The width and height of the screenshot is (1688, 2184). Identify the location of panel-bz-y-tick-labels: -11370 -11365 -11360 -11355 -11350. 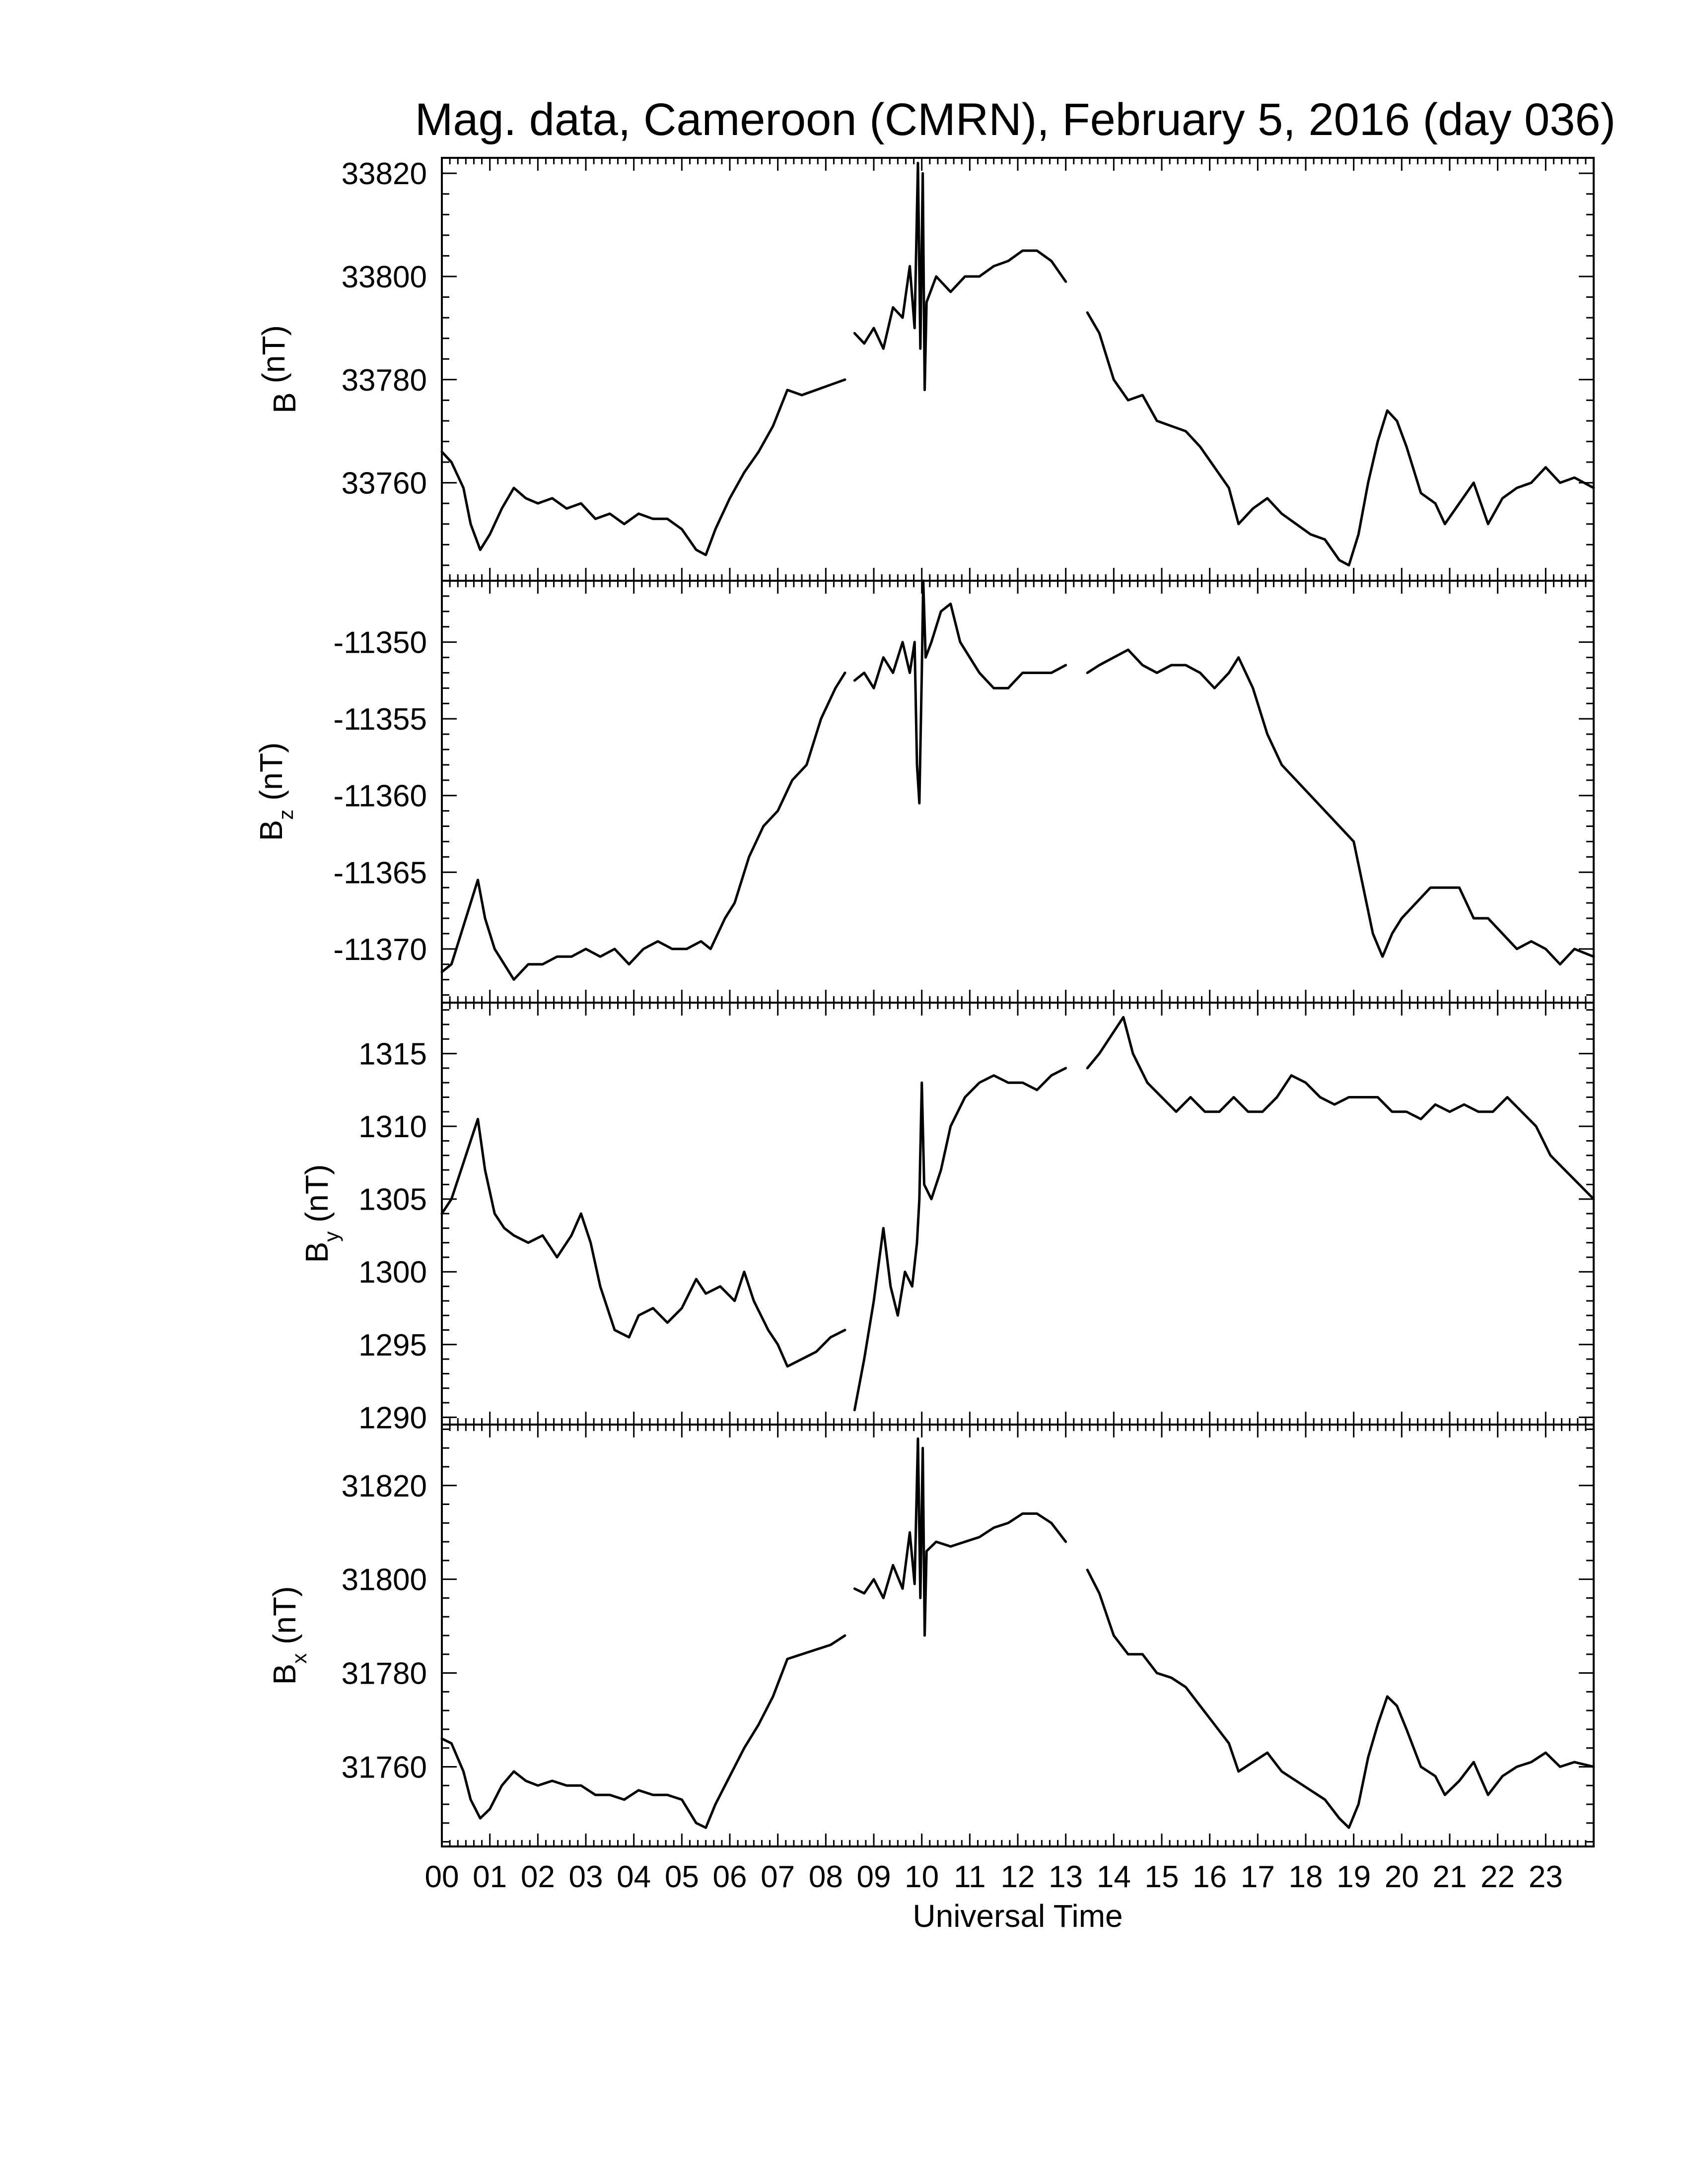
(380, 796).